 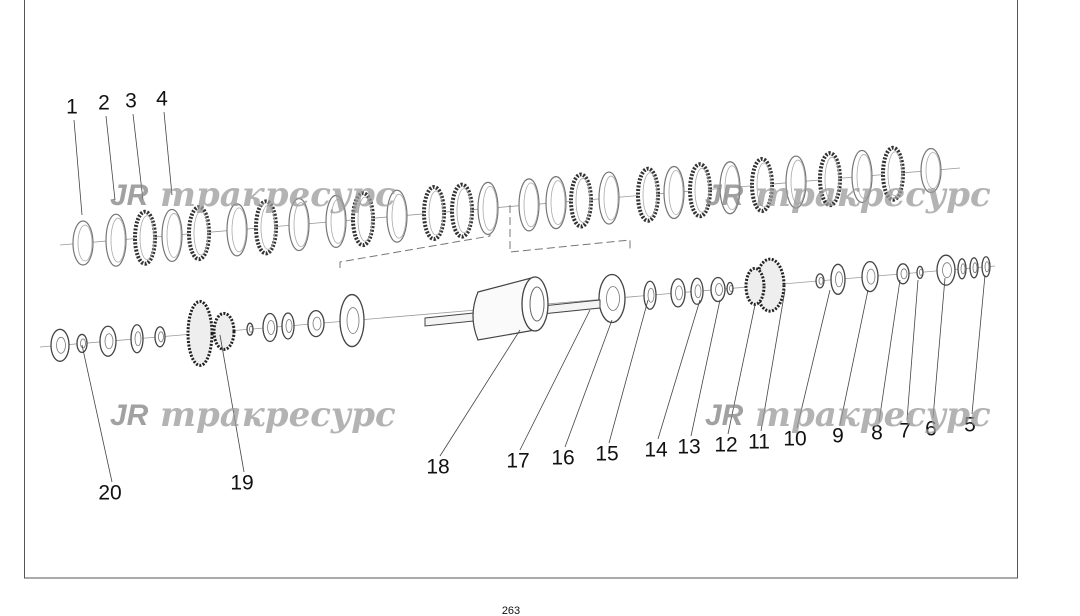 I want to click on callout-number: 18, so click(x=437, y=467).